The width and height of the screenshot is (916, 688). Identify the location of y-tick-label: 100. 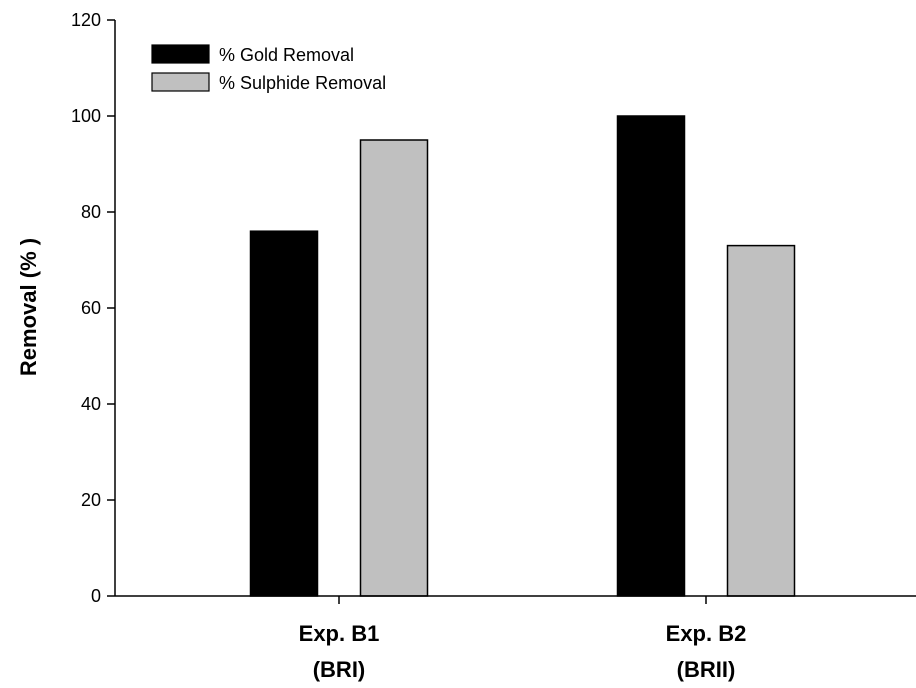
(86, 116).